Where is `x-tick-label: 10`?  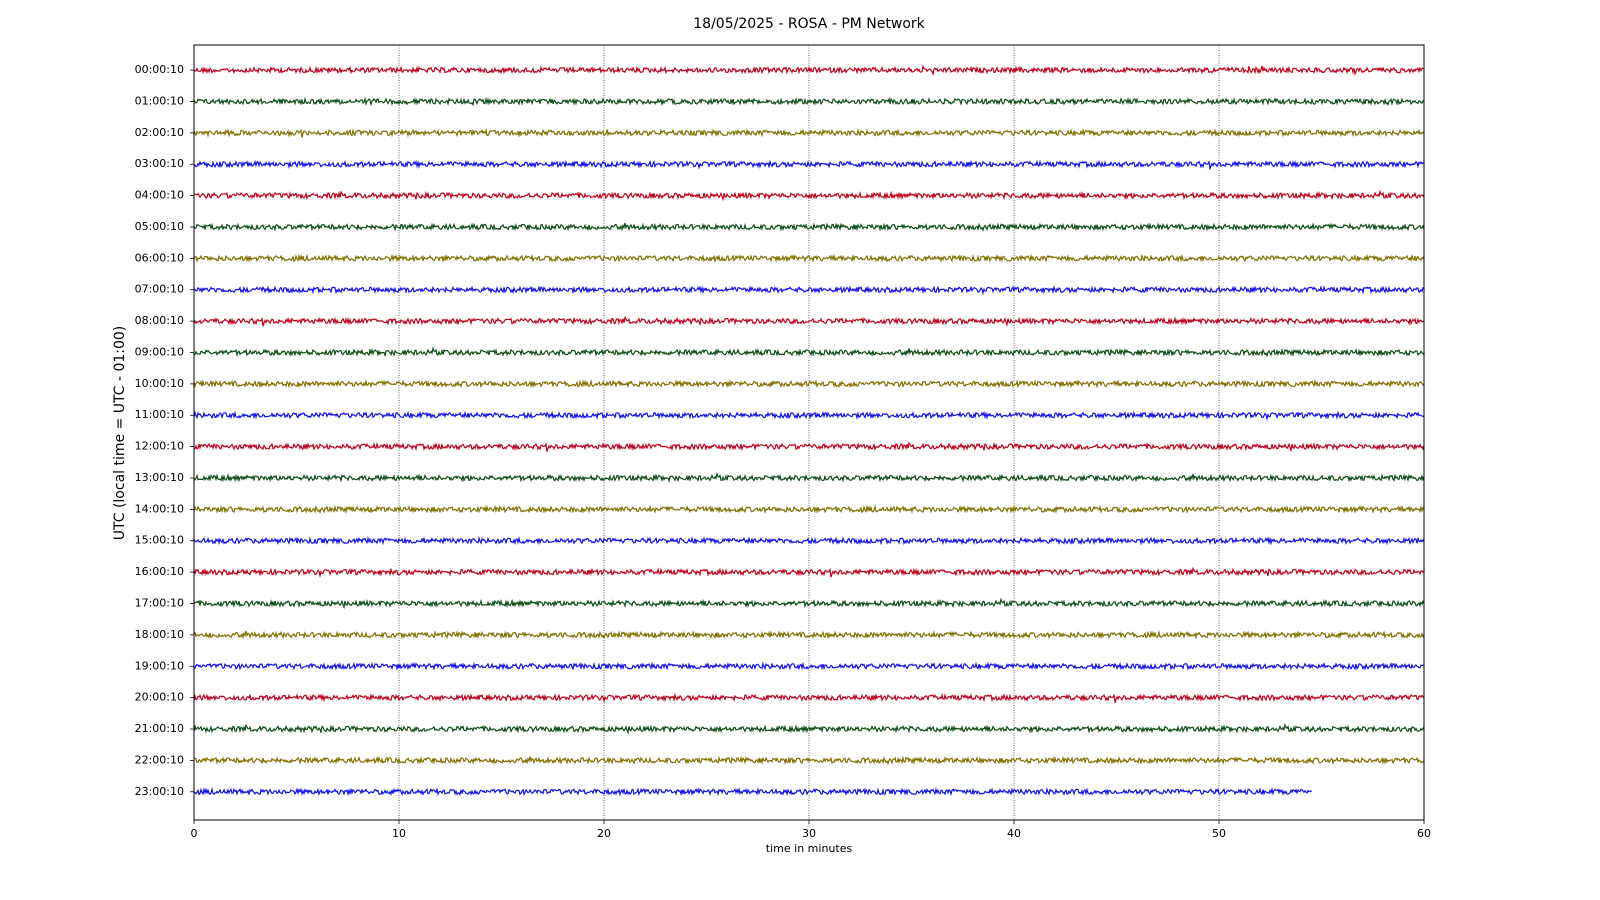
x-tick-label: 10 is located at coordinates (399, 833).